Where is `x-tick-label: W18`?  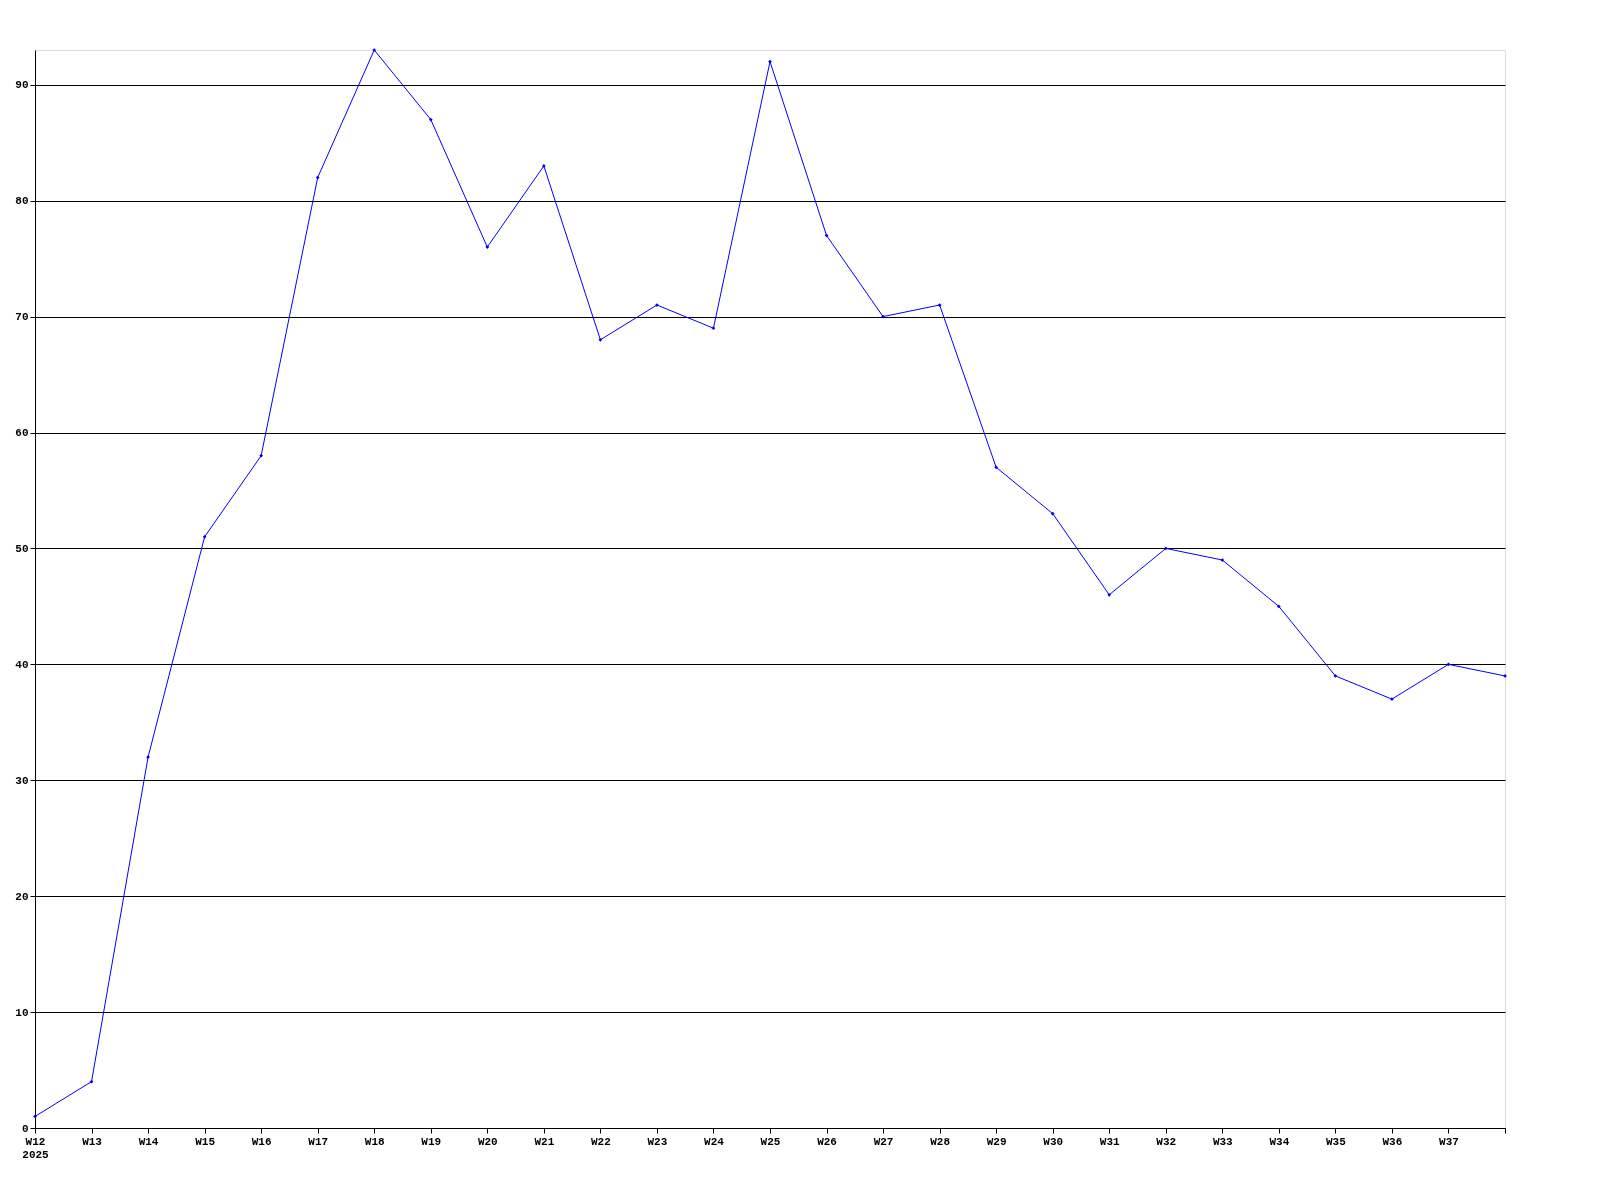
x-tick-label: W18 is located at coordinates (375, 1141).